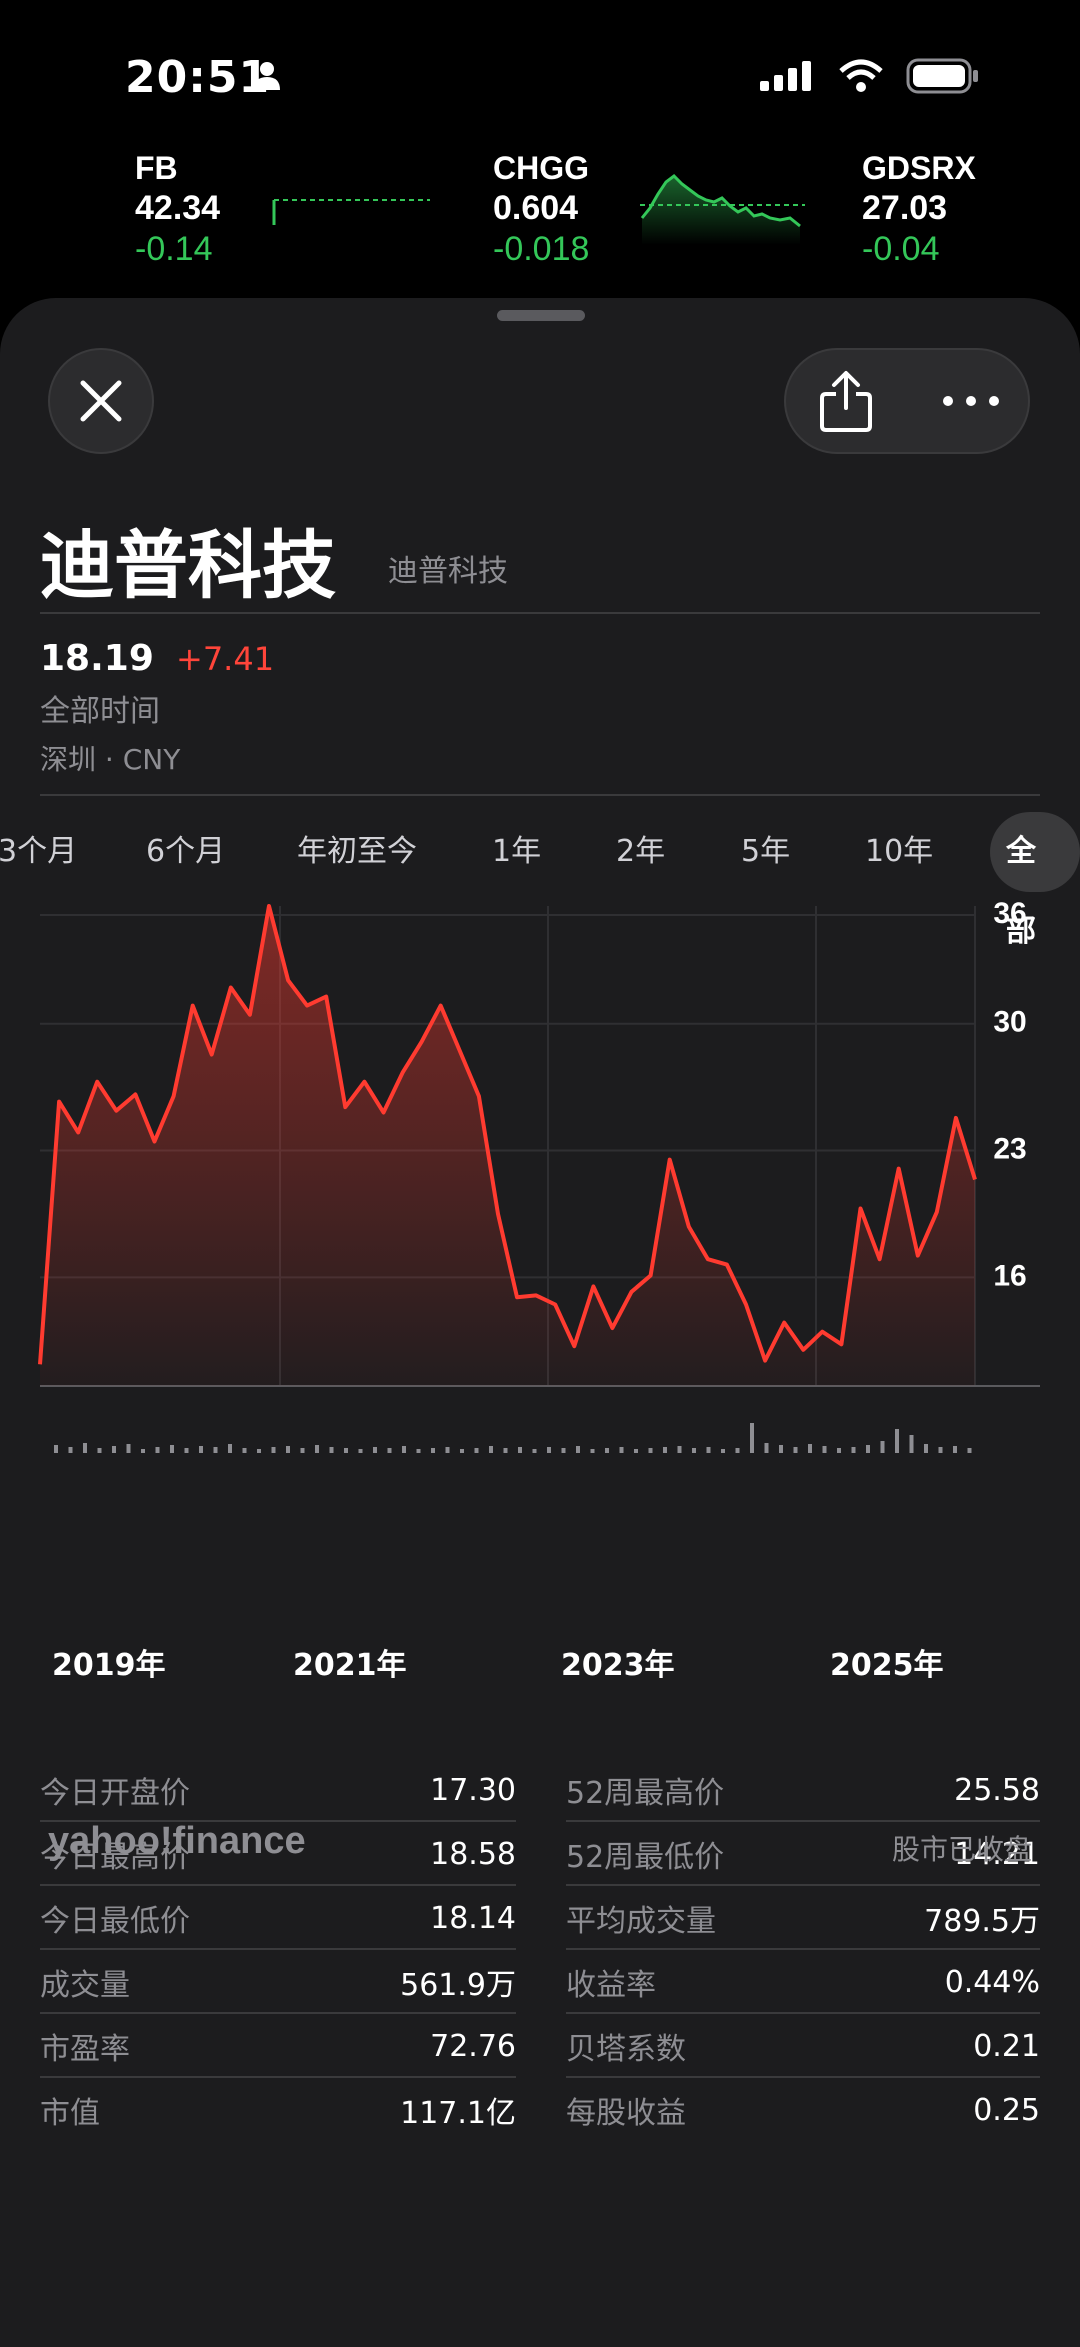 The height and width of the screenshot is (2347, 1080). I want to click on stat-value: 789.5万, so click(982, 1921).